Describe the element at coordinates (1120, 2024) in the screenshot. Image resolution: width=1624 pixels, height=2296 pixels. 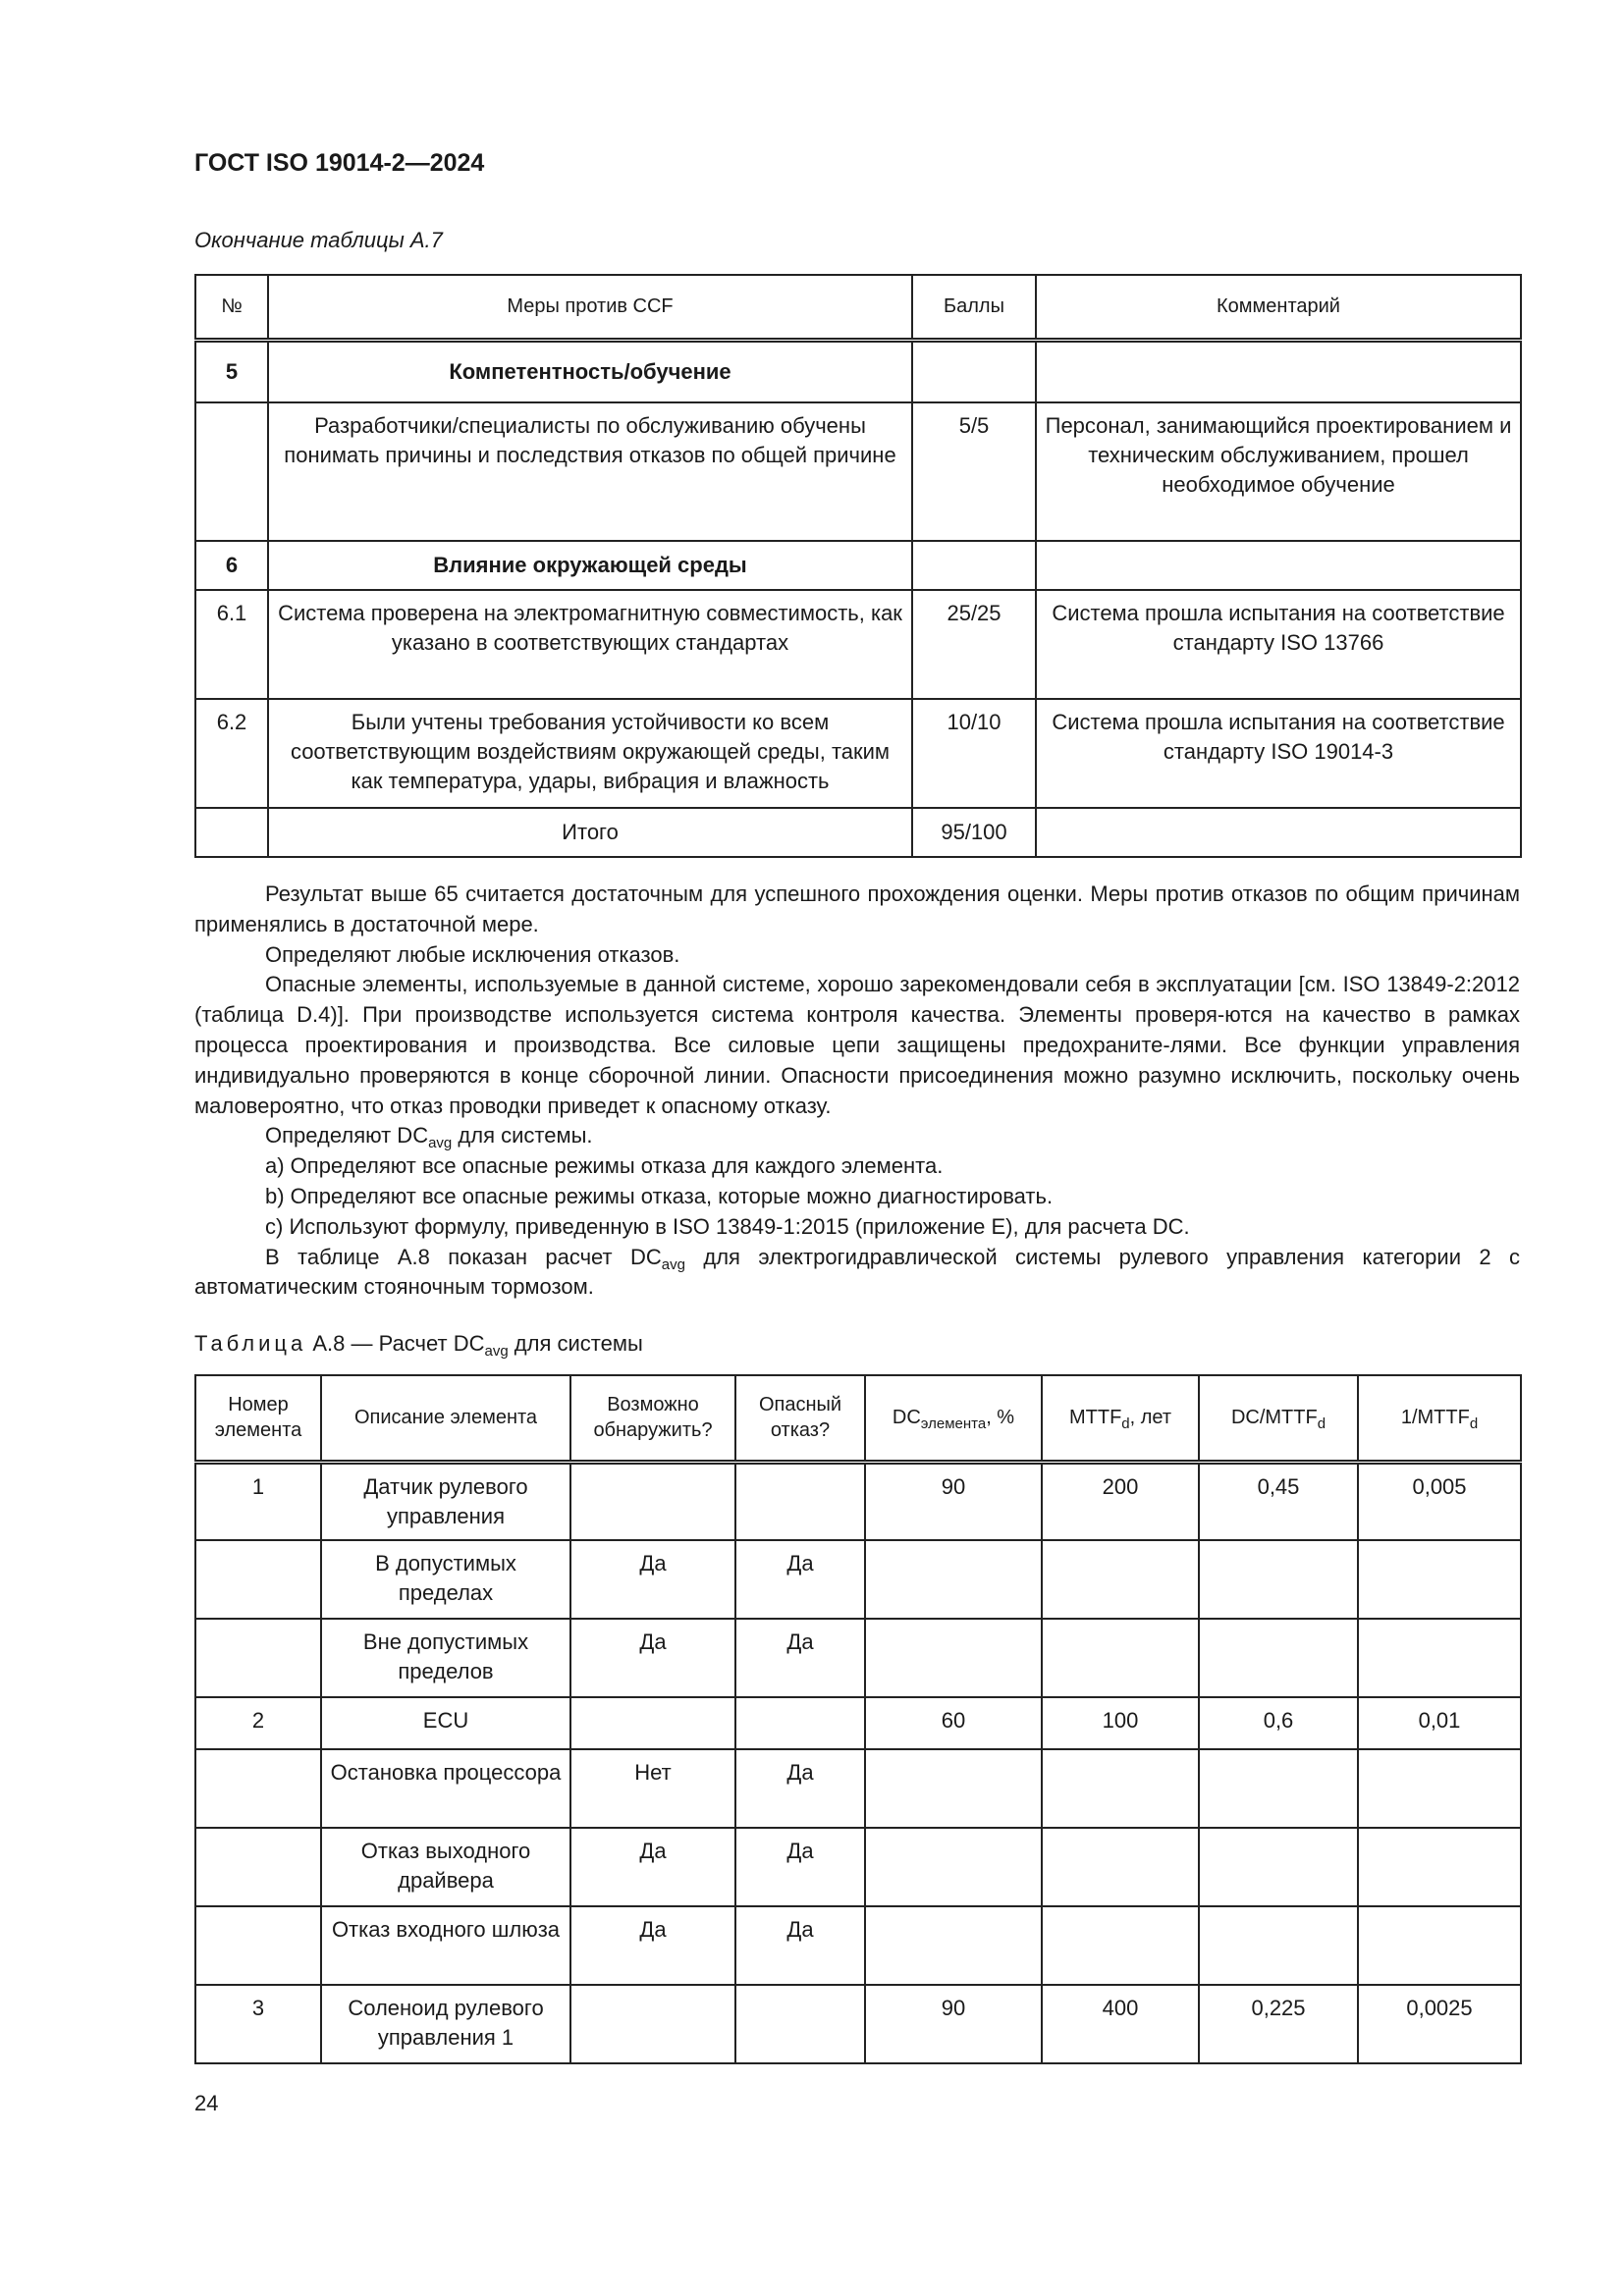
I see `cell-mttf: 400` at that location.